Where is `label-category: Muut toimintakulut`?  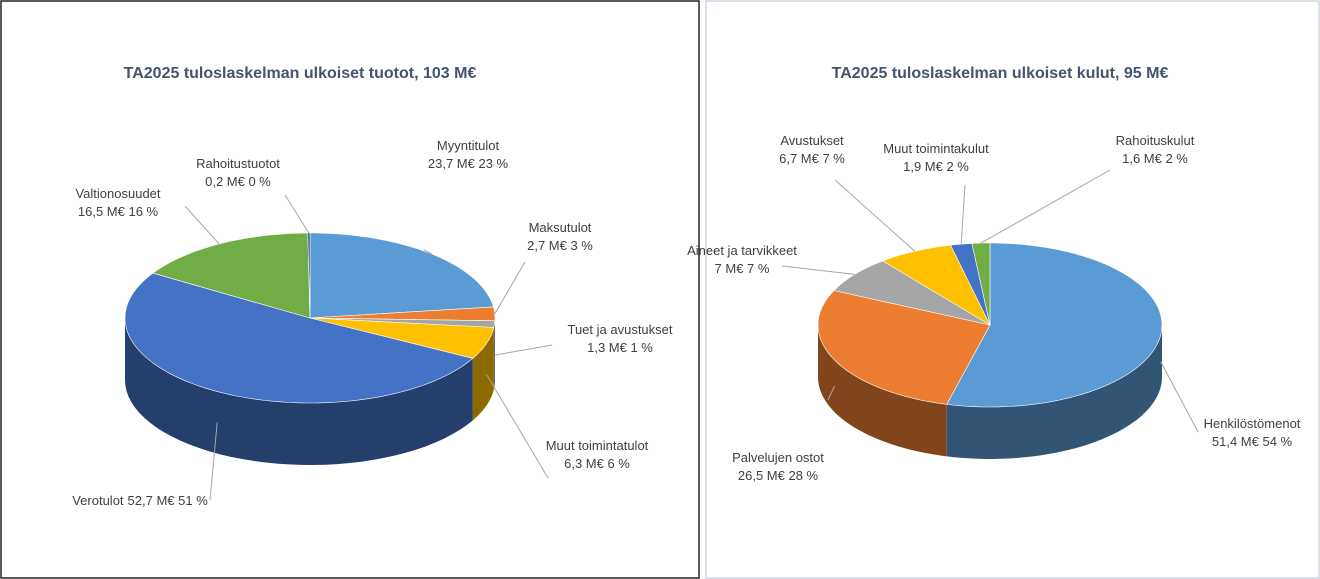 label-category: Muut toimintakulut is located at coordinates (936, 148).